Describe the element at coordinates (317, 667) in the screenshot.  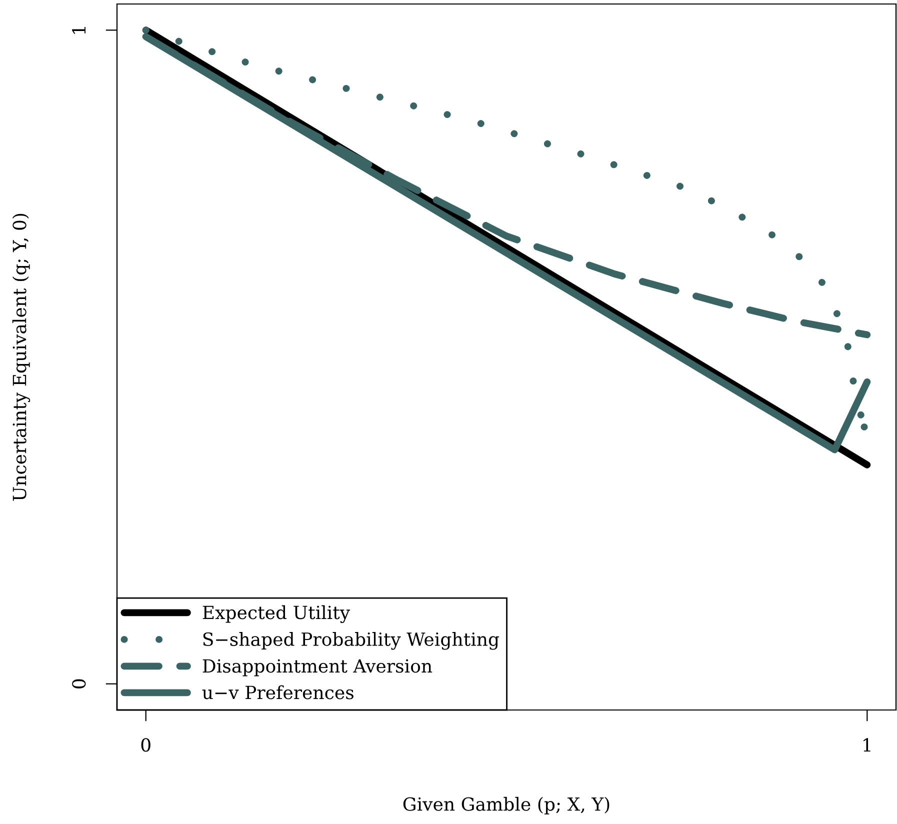
I see `legend-label: Disappointment Aversion` at that location.